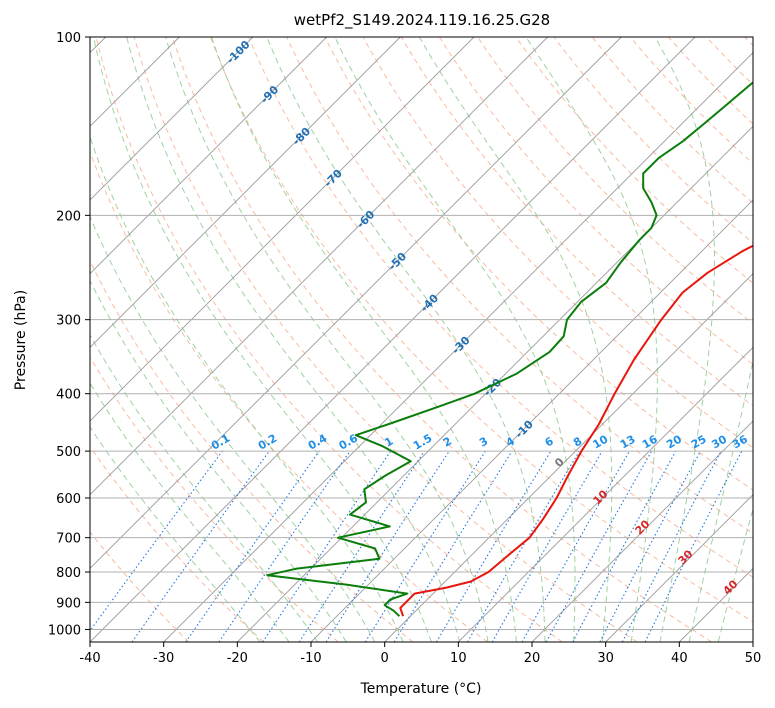 The image size is (775, 708). I want to click on x-tick-label: 50, so click(753, 658).